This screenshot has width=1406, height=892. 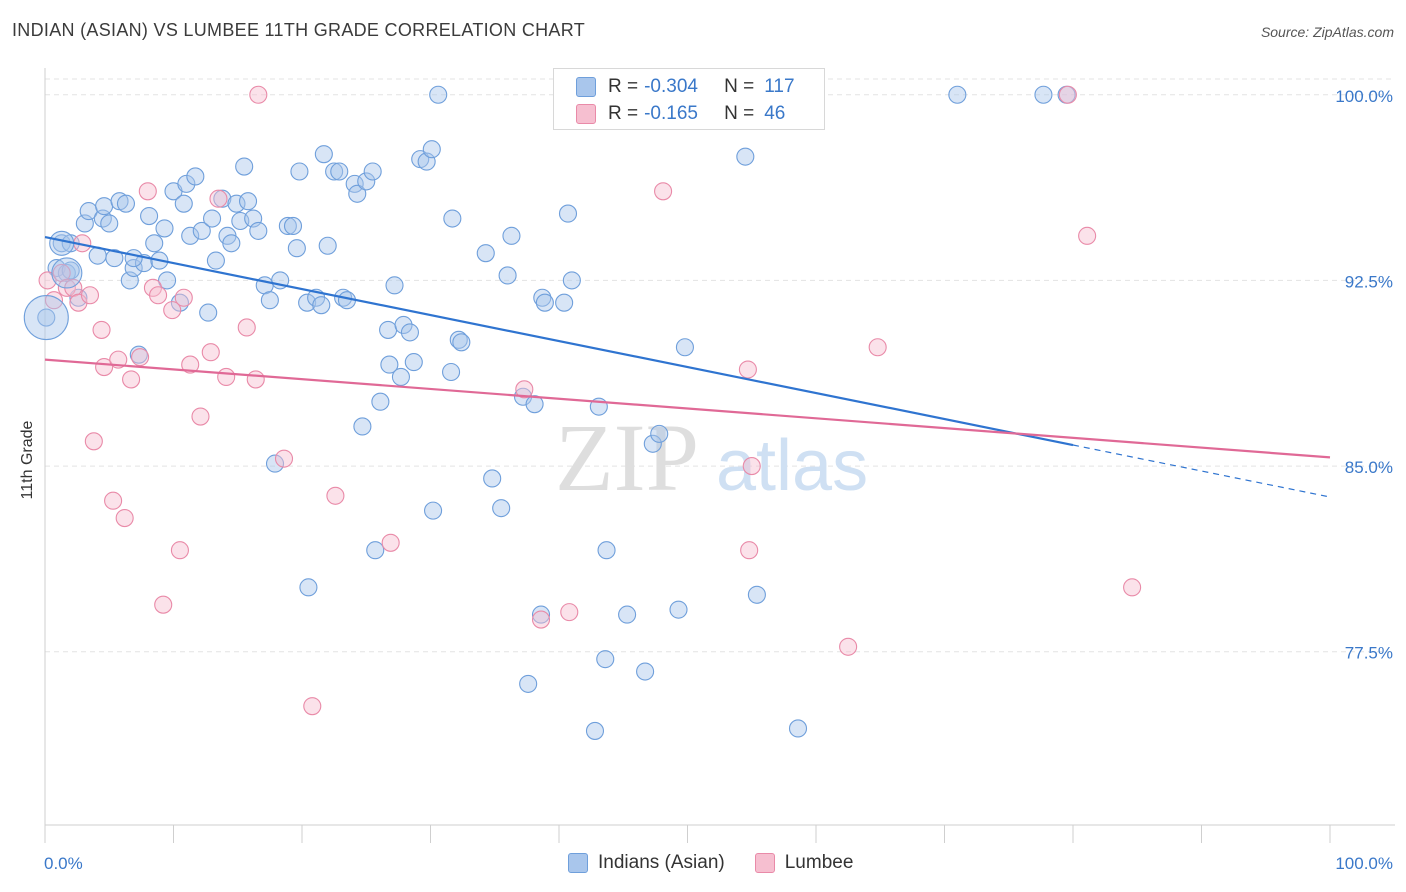 What do you see at coordinates (1369, 653) in the screenshot?
I see `y-tick-label: 77.5%` at bounding box center [1369, 653].